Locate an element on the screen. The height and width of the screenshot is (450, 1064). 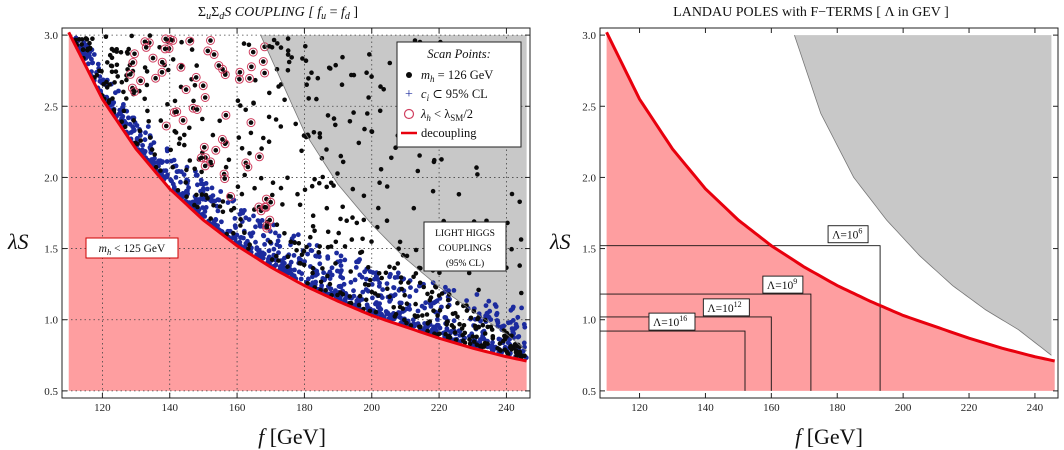
y-tick-label: 3.0 is located at coordinates (51, 36).